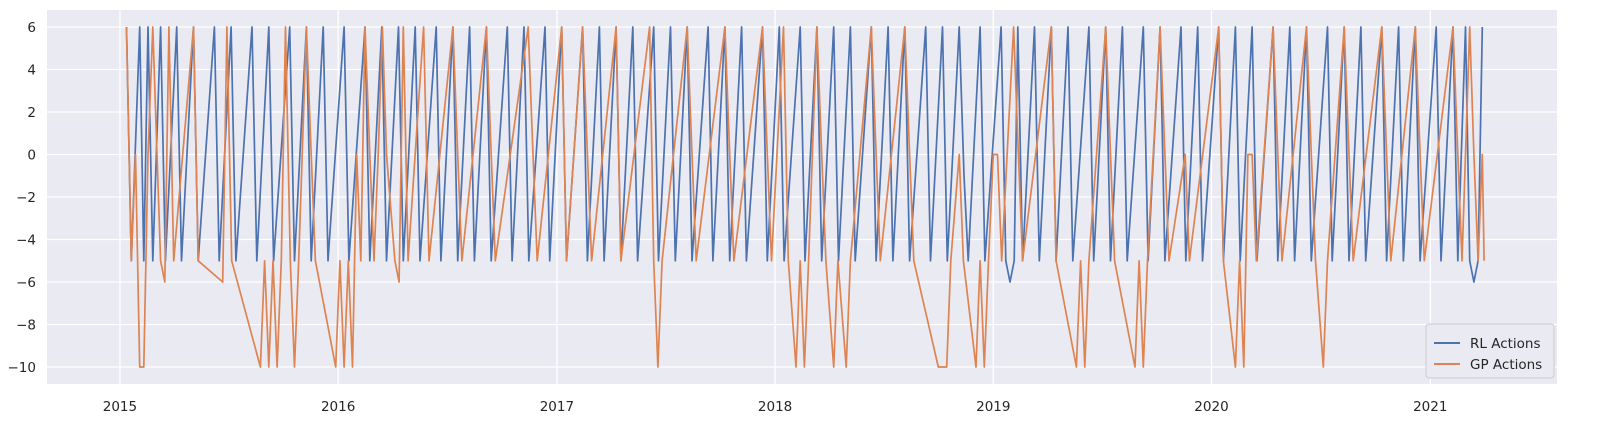  I want to click on y-tick-label: −2, so click(26, 198).